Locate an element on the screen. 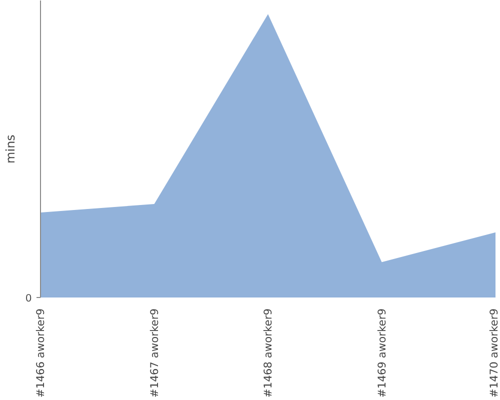  x-tick-label: #1470 aworker9 is located at coordinates (494, 353).